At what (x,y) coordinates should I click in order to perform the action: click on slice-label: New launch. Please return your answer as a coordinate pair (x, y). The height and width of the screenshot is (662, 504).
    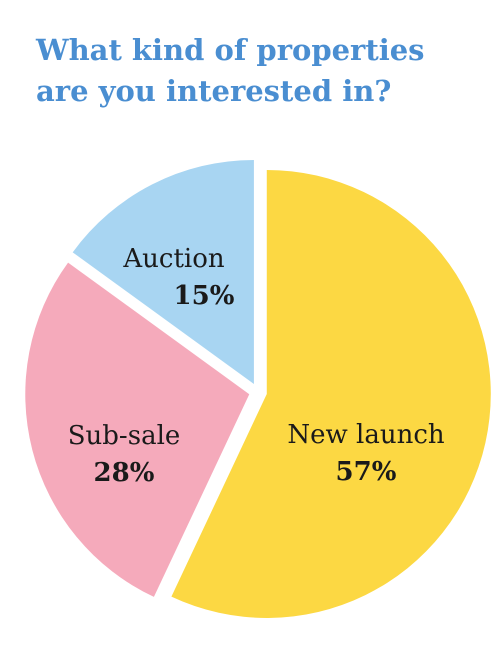
    Looking at the image, I should click on (366, 435).